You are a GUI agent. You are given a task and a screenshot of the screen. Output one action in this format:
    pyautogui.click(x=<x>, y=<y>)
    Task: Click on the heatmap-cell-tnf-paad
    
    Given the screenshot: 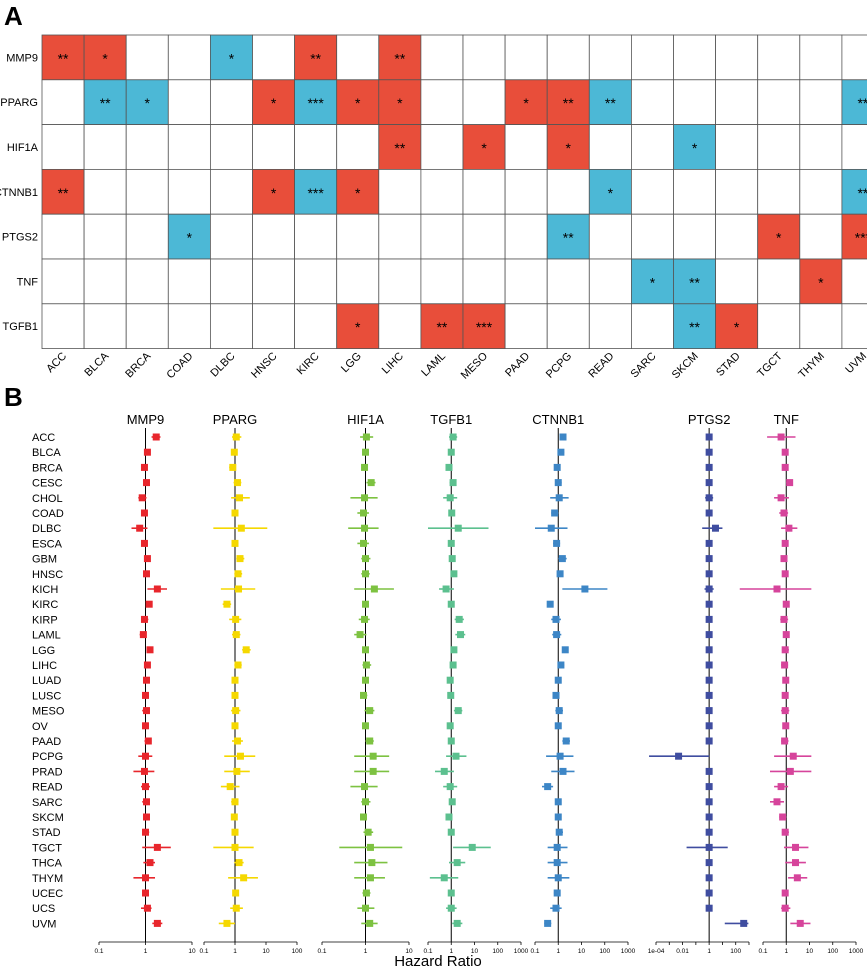 What is the action you would take?
    pyautogui.click(x=526, y=281)
    